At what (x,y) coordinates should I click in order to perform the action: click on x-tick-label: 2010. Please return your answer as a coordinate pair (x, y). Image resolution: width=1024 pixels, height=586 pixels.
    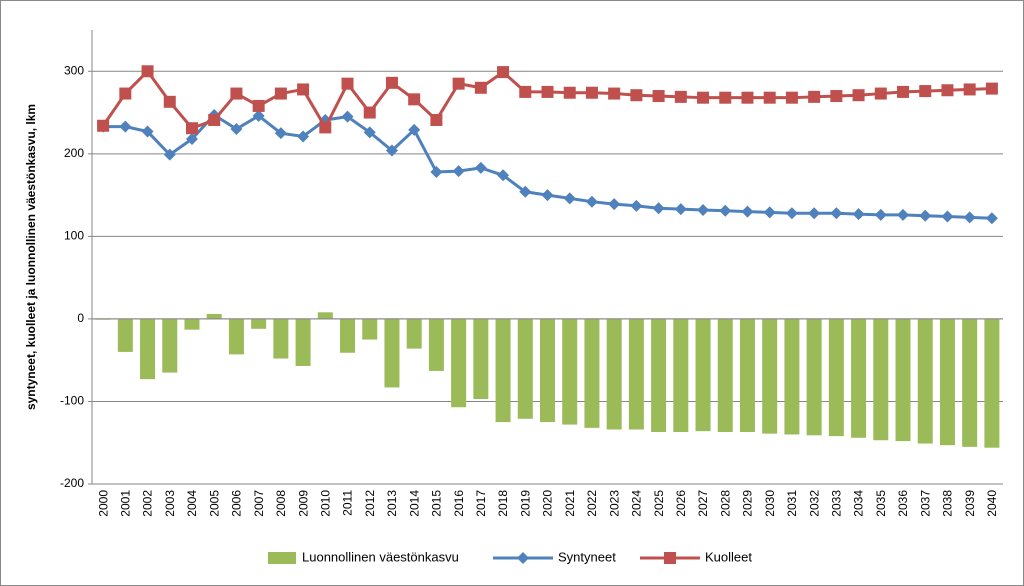
    Looking at the image, I should click on (325, 503).